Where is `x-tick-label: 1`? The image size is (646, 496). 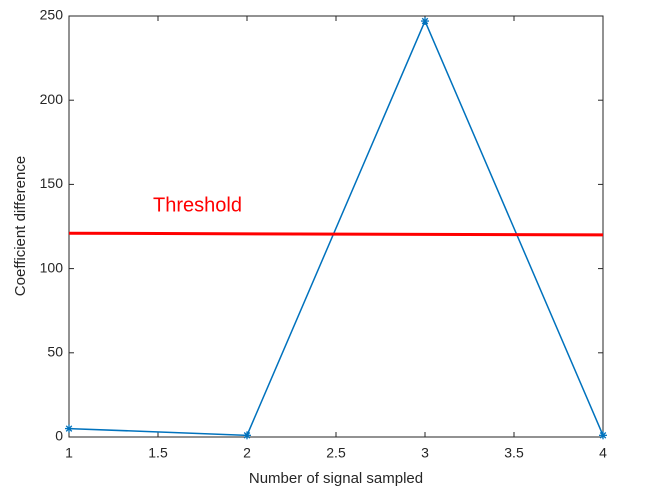
x-tick-label: 1 is located at coordinates (69, 453).